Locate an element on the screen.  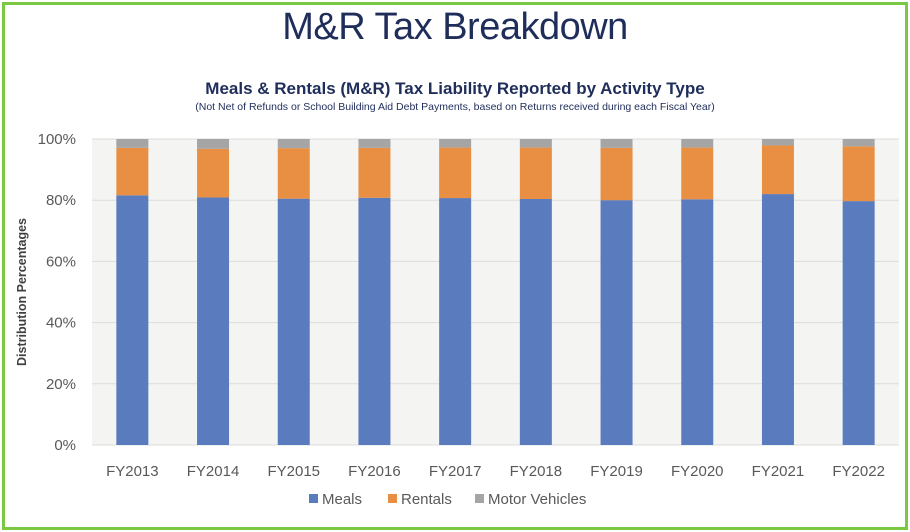
y-tick-label: 80% is located at coordinates (61, 200).